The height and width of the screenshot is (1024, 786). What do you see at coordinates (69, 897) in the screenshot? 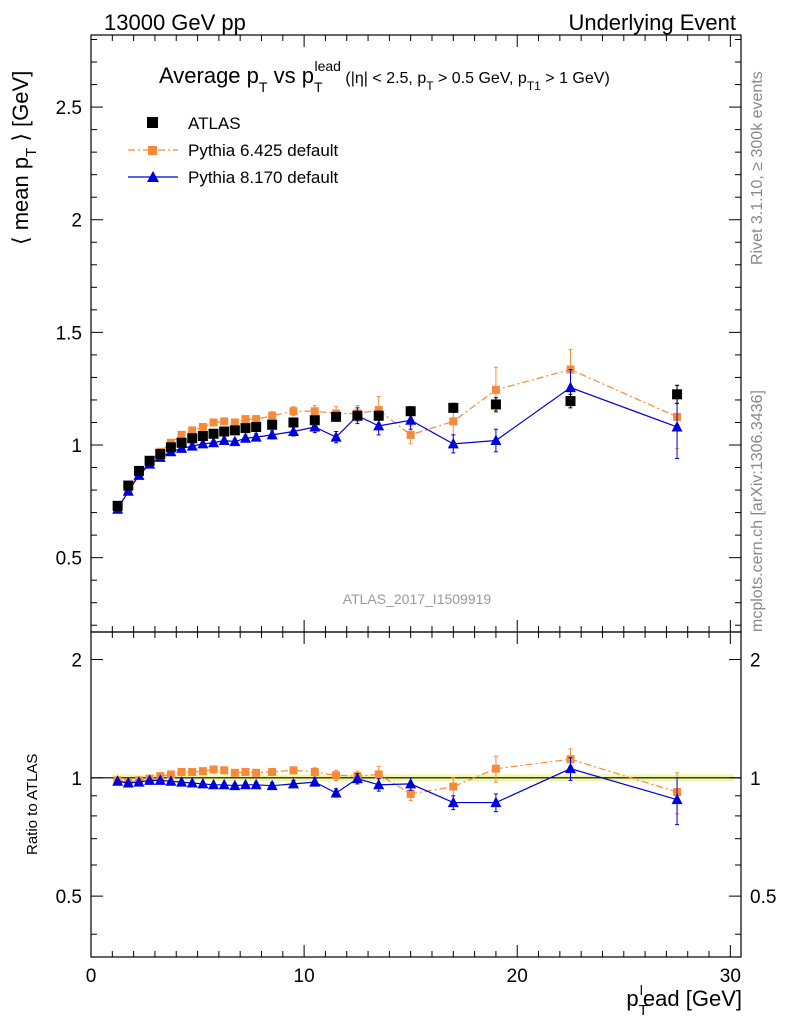
I see `ratio-y-tick-label: 0.5` at bounding box center [69, 897].